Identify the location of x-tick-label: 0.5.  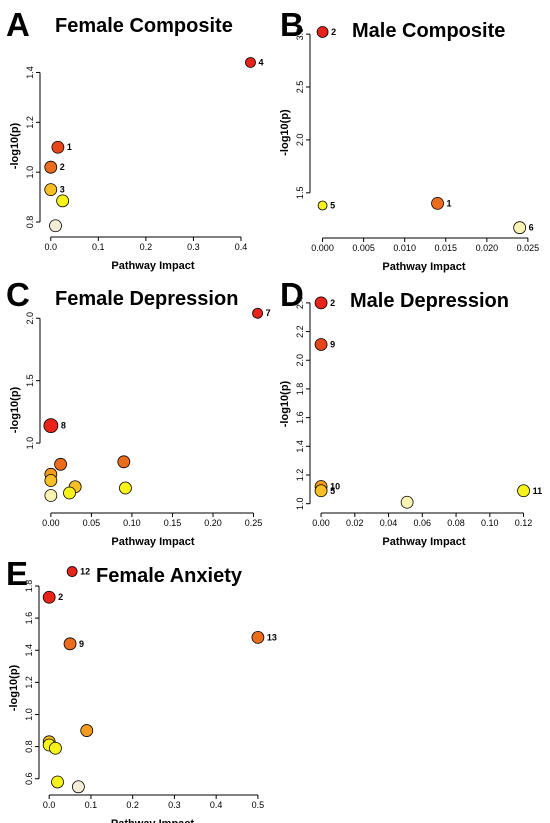
(258, 805).